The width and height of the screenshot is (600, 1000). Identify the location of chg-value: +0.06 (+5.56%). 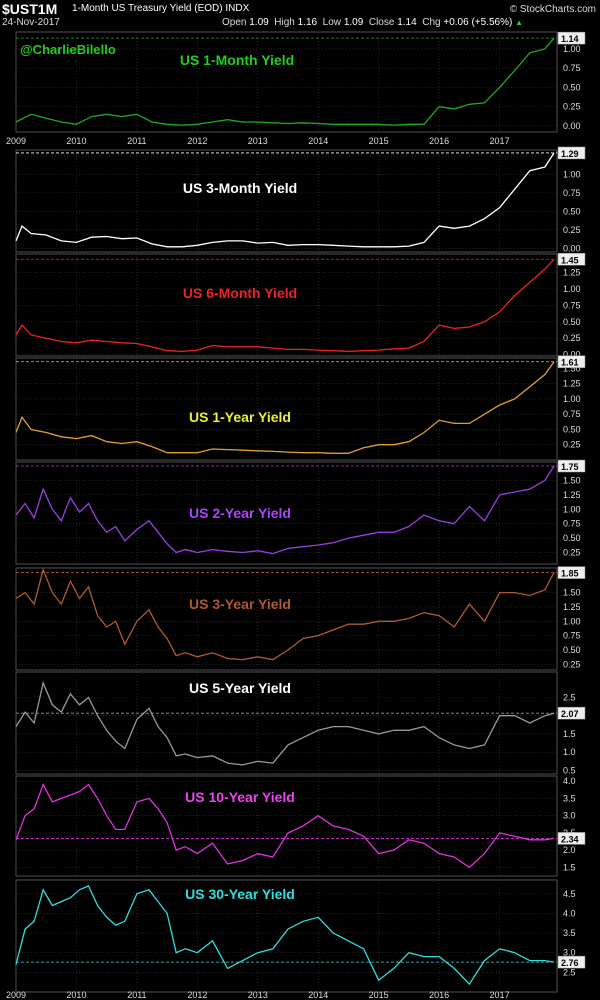
(478, 22).